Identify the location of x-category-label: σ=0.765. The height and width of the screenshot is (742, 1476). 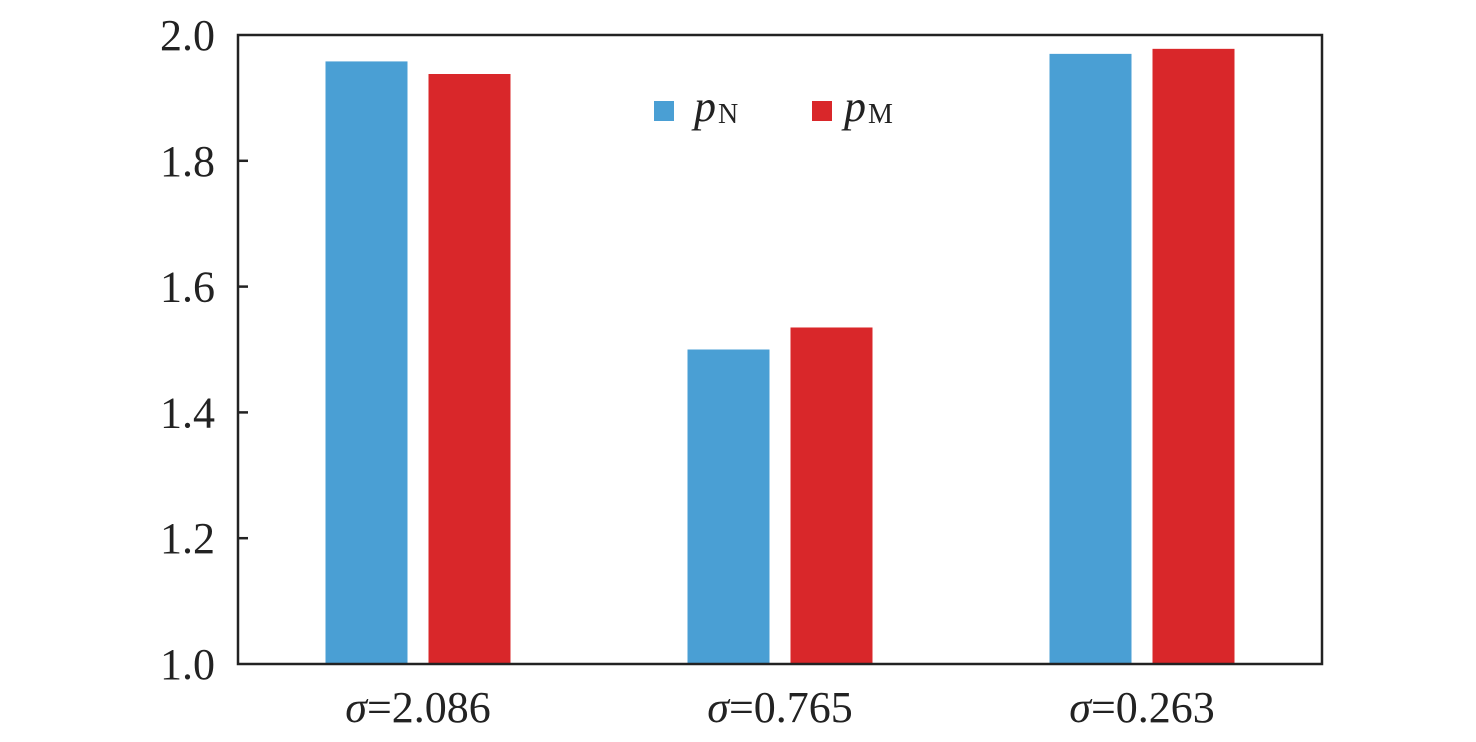
(780, 707).